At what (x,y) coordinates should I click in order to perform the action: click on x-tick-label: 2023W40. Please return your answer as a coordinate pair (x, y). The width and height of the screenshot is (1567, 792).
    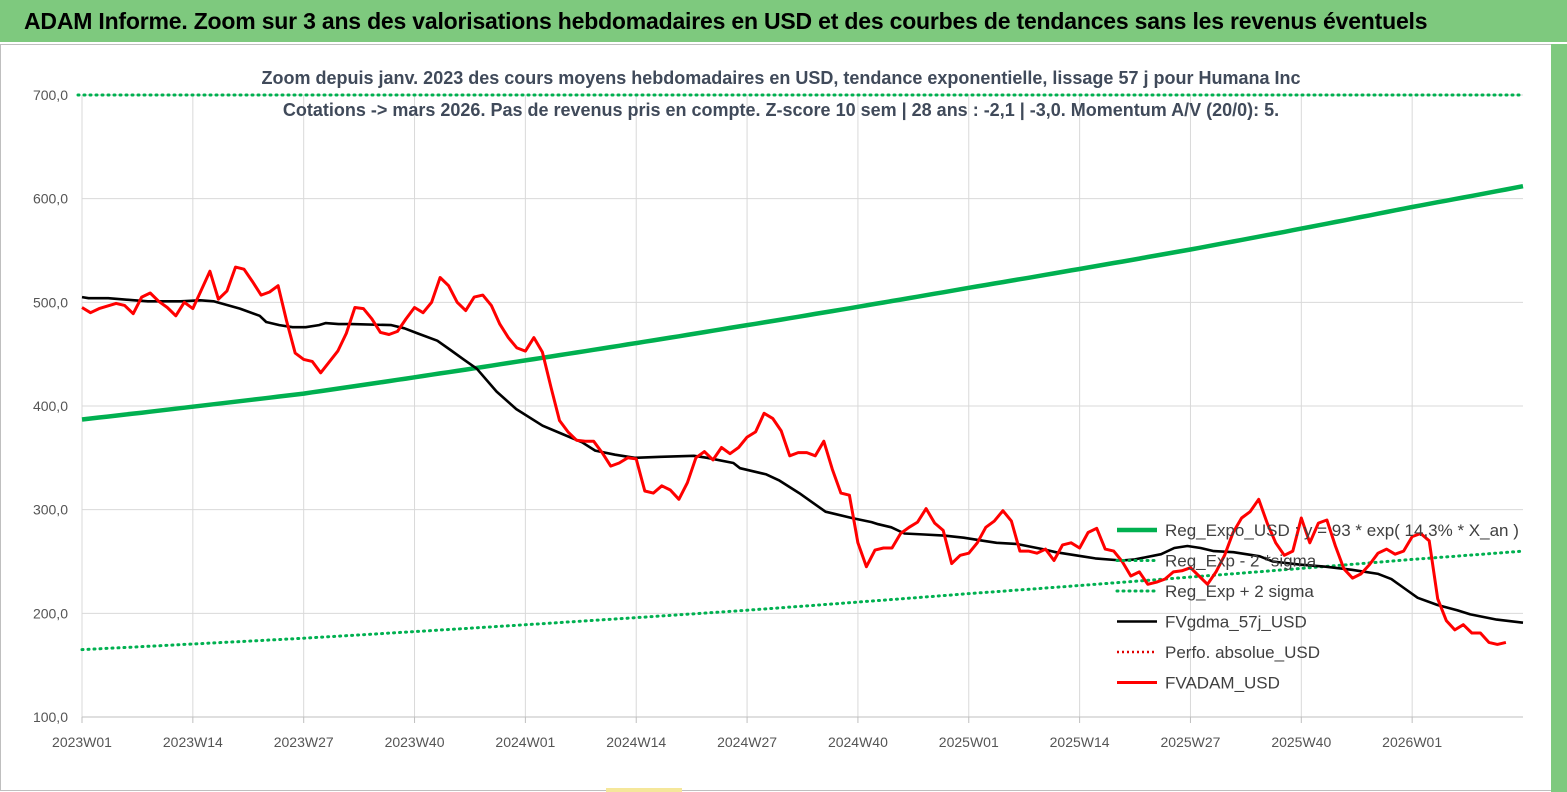
    Looking at the image, I should click on (415, 742).